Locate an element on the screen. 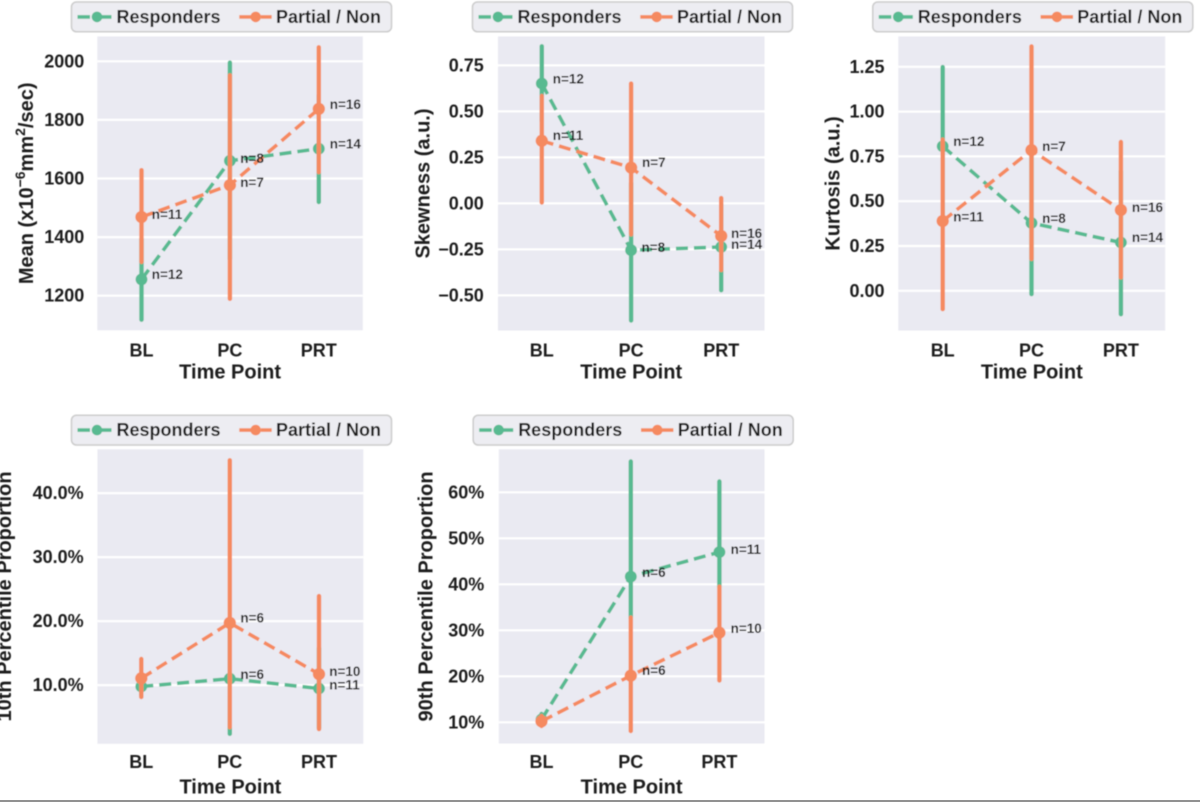 Image resolution: width=1200 pixels, height=807 pixels. svg-text: 1800 is located at coordinates (64, 120).